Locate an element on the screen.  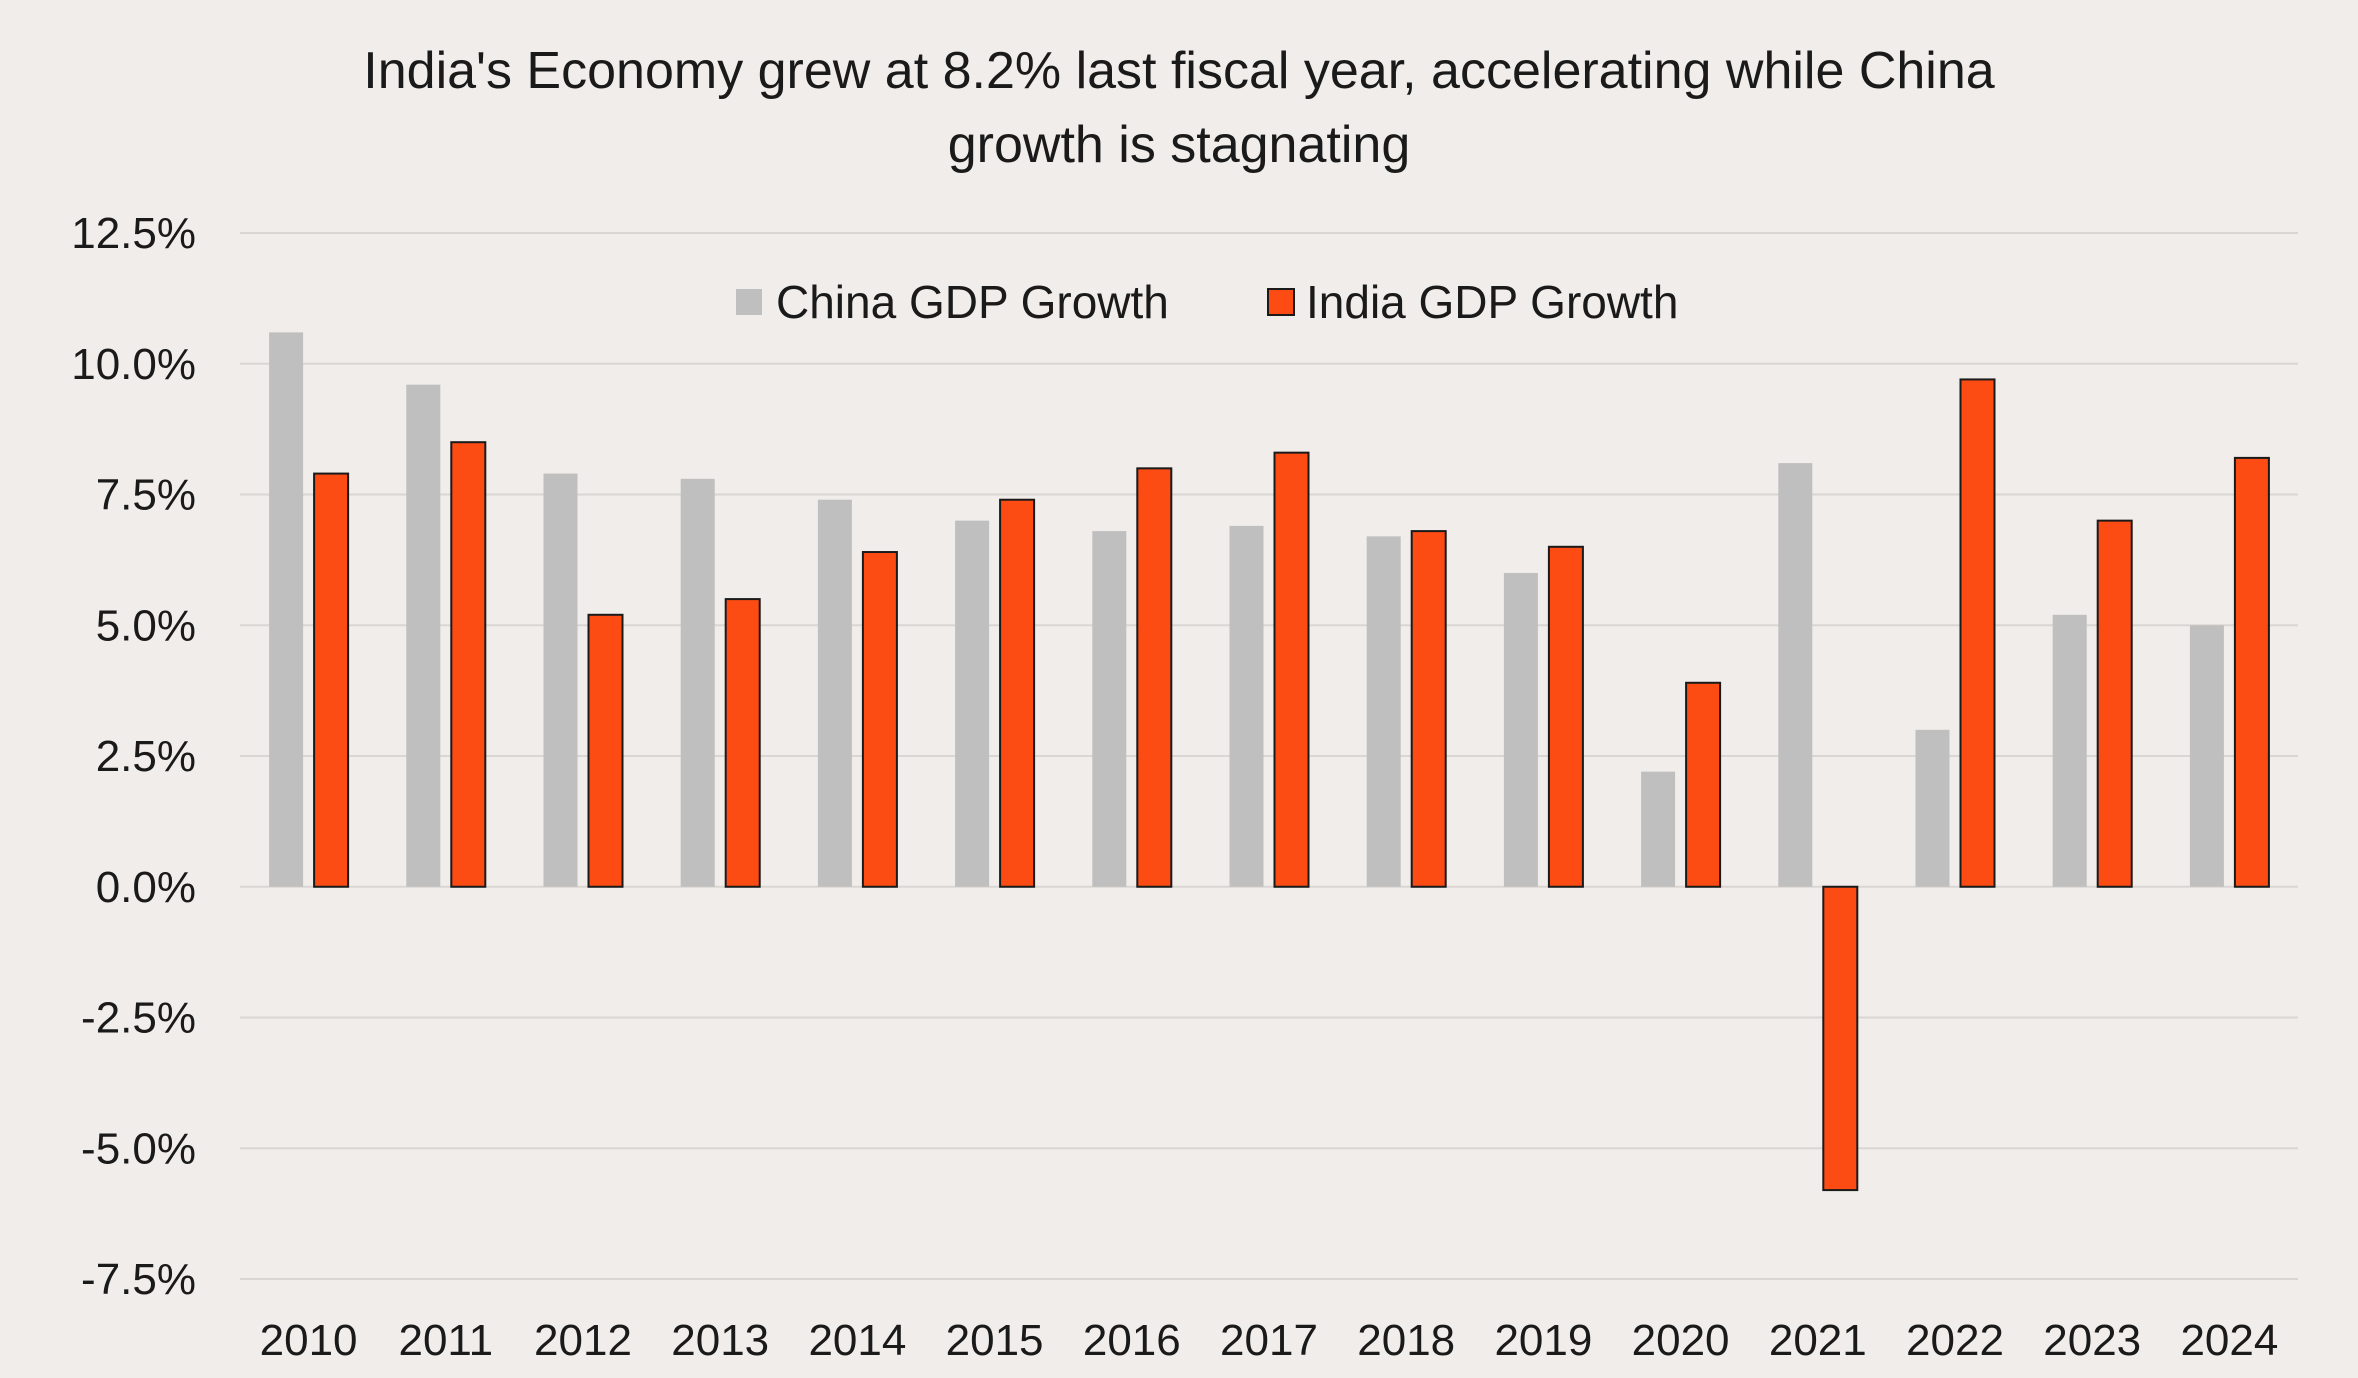
x-tick-label: 2015 is located at coordinates (995, 1340).